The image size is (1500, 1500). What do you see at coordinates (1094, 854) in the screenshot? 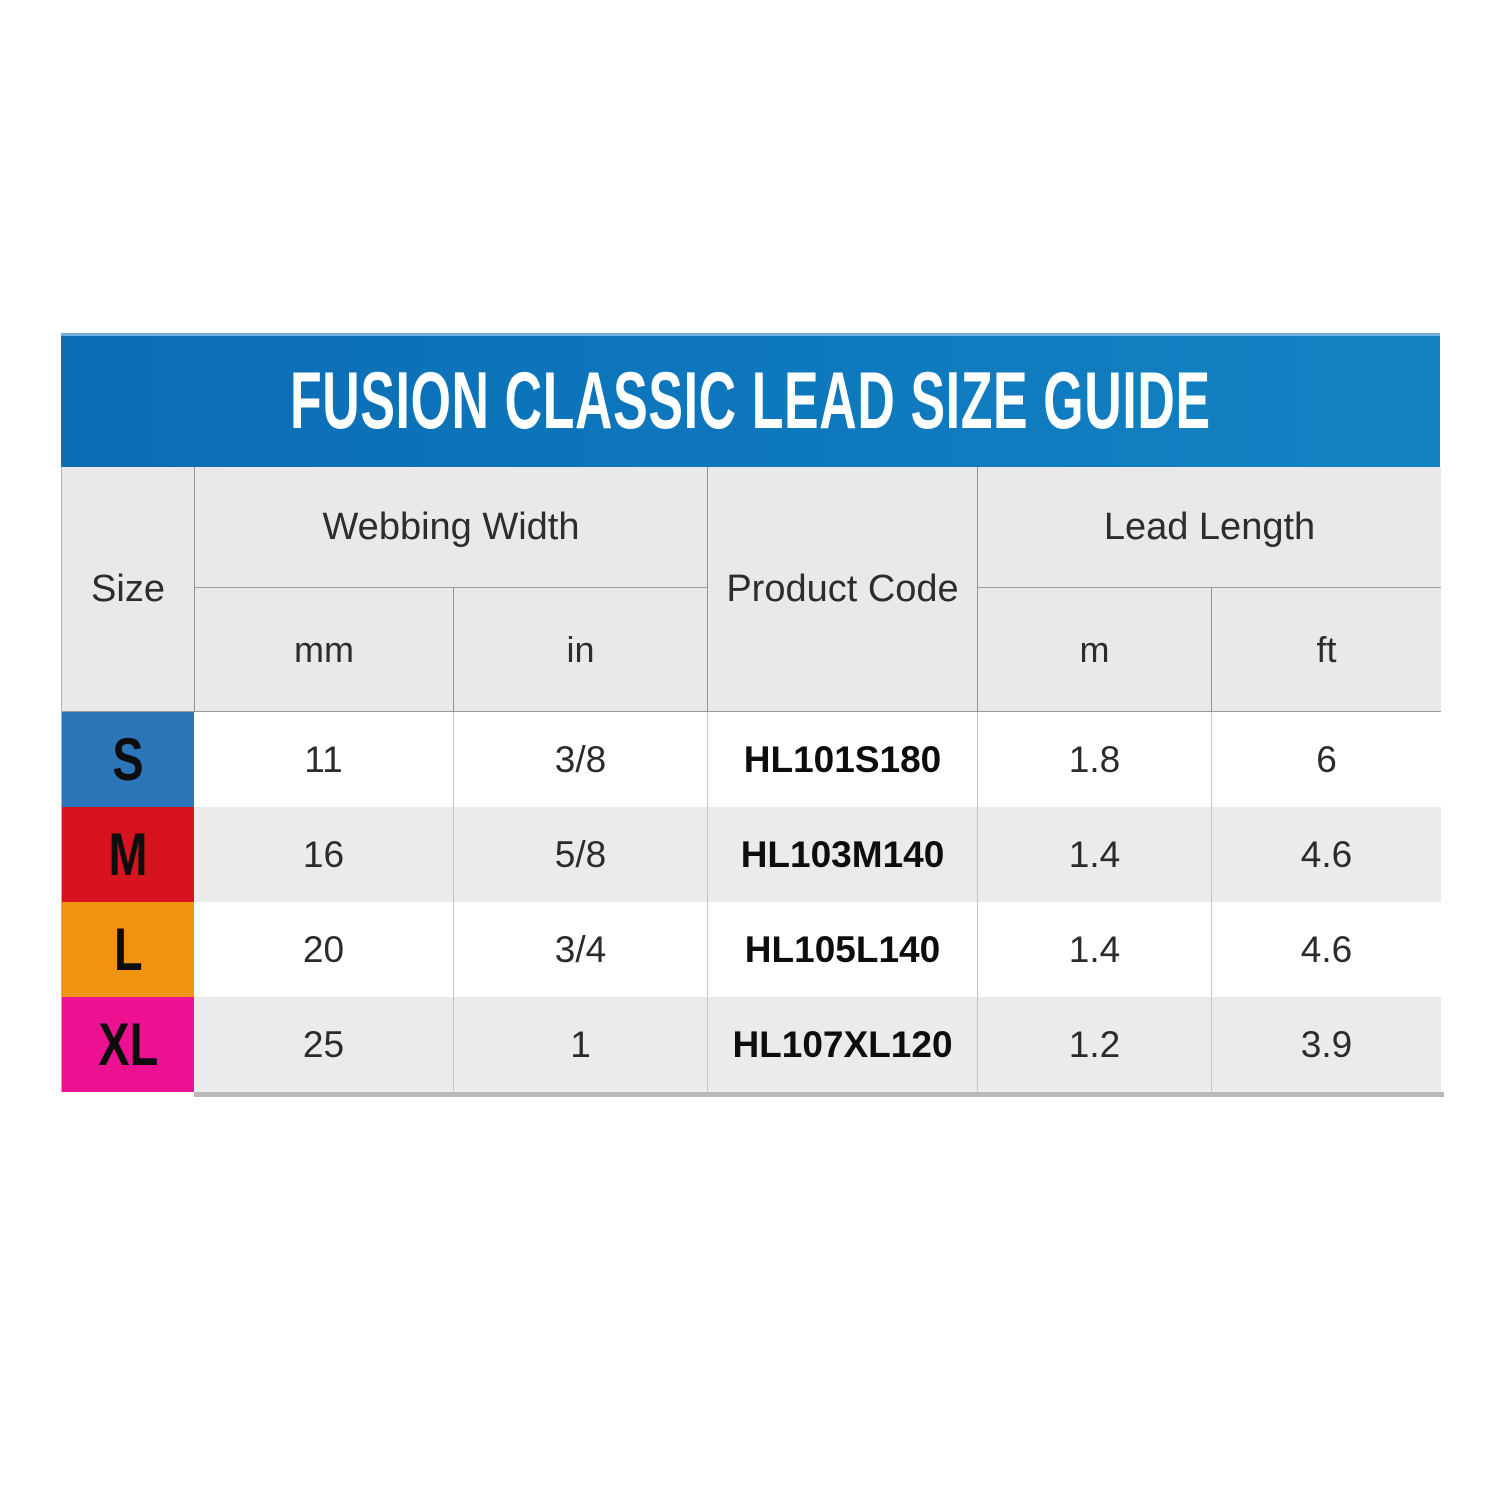
I see `cell-m-m: 1.4` at bounding box center [1094, 854].